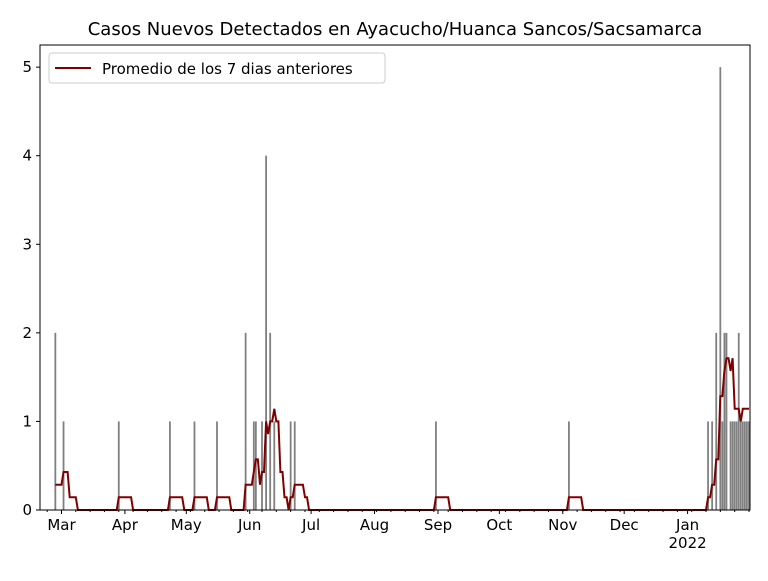  What do you see at coordinates (499, 525) in the screenshot?
I see `x-tick-label: Oct` at bounding box center [499, 525].